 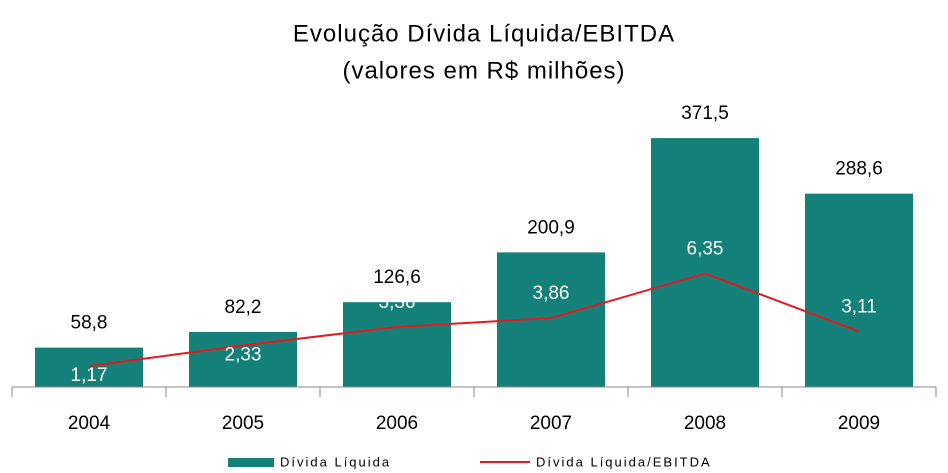 I want to click on x-tick-label: 2008, so click(x=705, y=423).